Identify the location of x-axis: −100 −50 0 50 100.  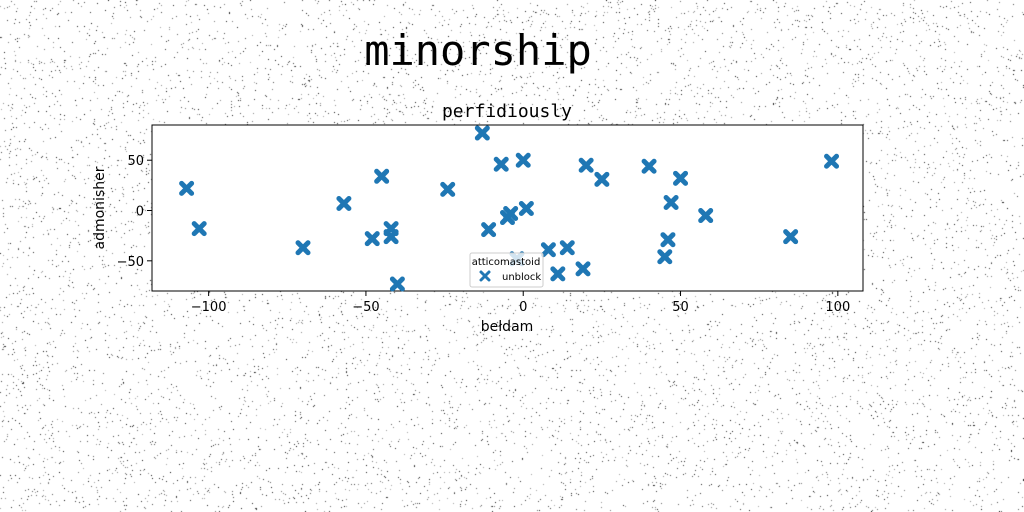
(520, 303).